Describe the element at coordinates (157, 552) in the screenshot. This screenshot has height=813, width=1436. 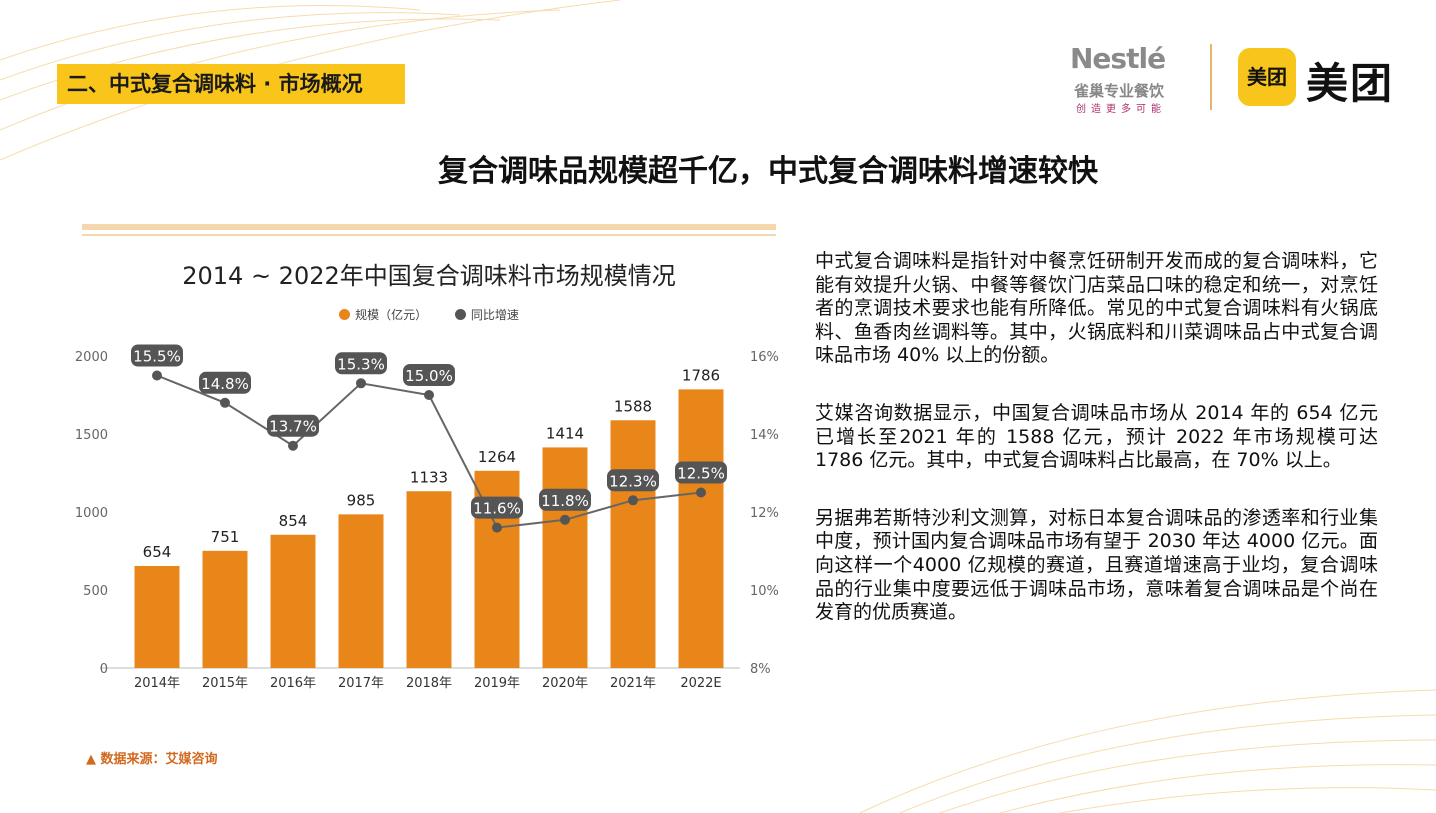
I see `bar-value-label: 654` at that location.